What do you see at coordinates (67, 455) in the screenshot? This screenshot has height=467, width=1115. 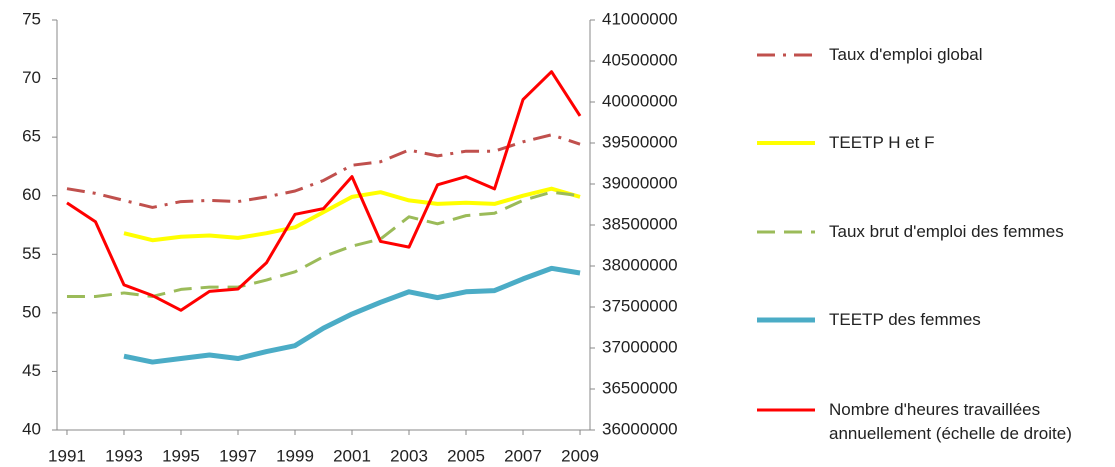 I see `x-tick-label: 1991` at bounding box center [67, 455].